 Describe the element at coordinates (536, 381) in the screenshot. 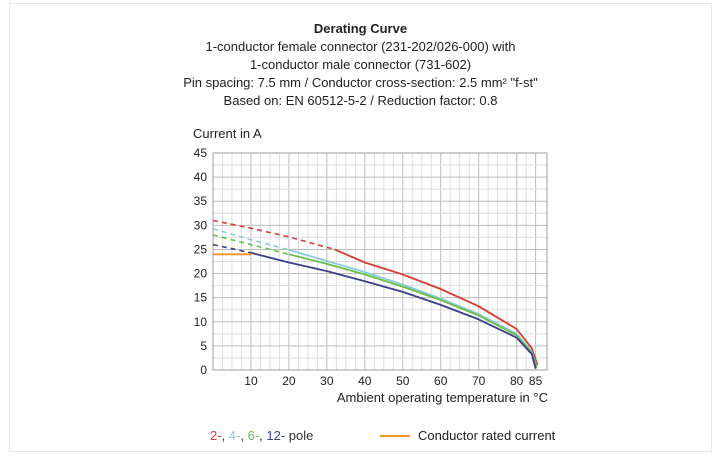

I see `x-tick-label: 85` at that location.